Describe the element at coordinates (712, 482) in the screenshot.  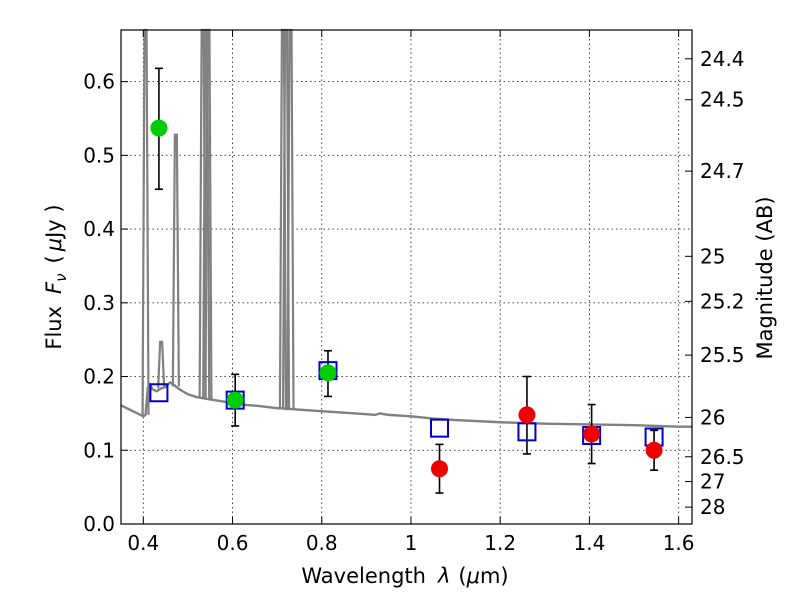
I see `y2-tick-label: 27` at that location.